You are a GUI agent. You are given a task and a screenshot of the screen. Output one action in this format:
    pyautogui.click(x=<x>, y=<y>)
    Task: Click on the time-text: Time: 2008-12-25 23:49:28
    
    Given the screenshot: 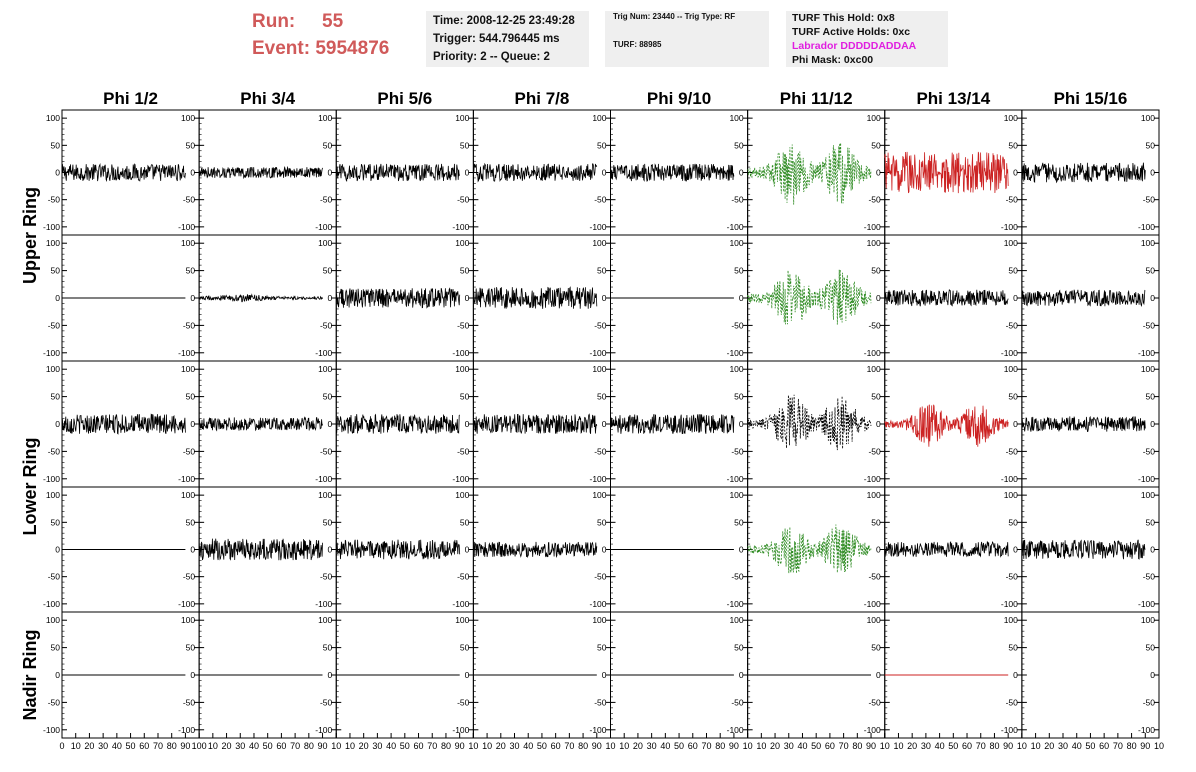 What is the action you would take?
    pyautogui.click(x=504, y=21)
    